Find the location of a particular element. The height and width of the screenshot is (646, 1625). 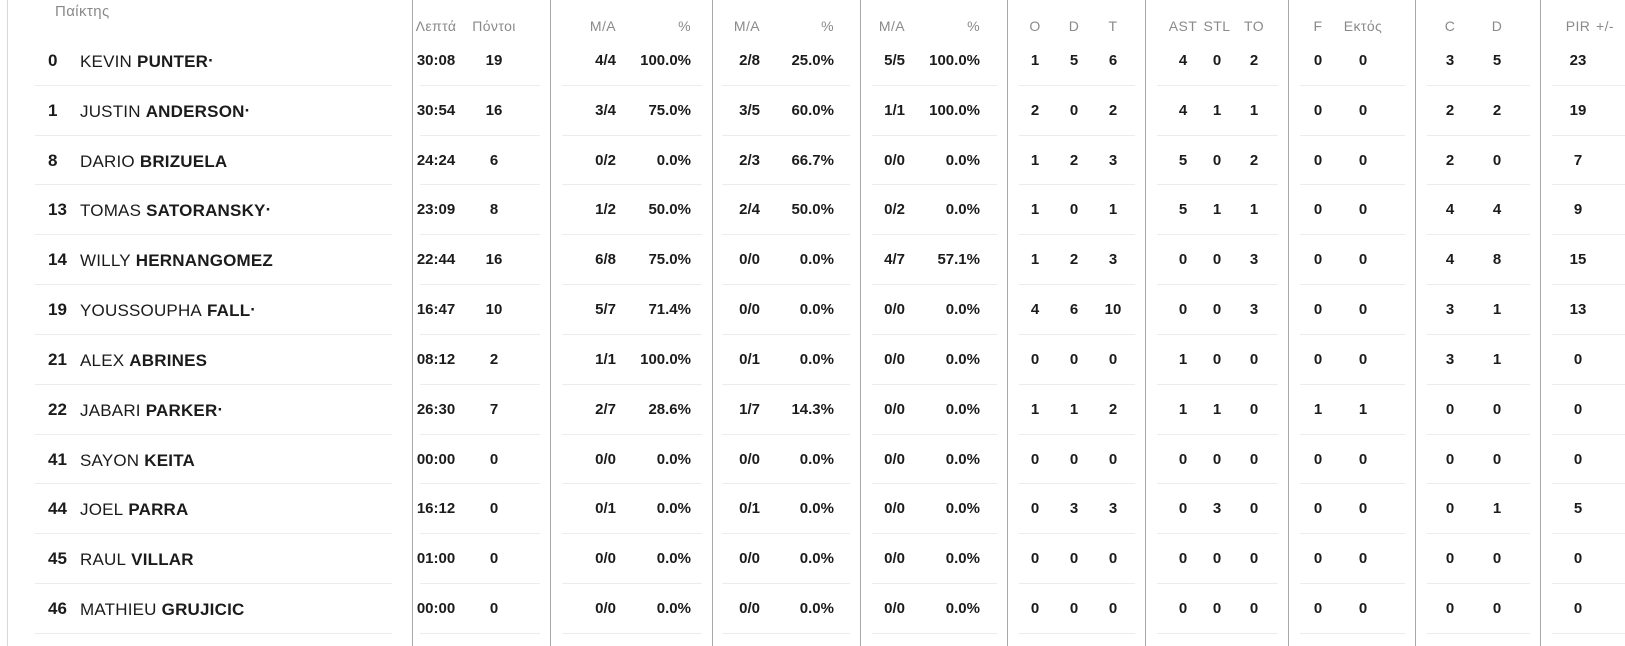

player-last-name: KEITA is located at coordinates (170, 460).